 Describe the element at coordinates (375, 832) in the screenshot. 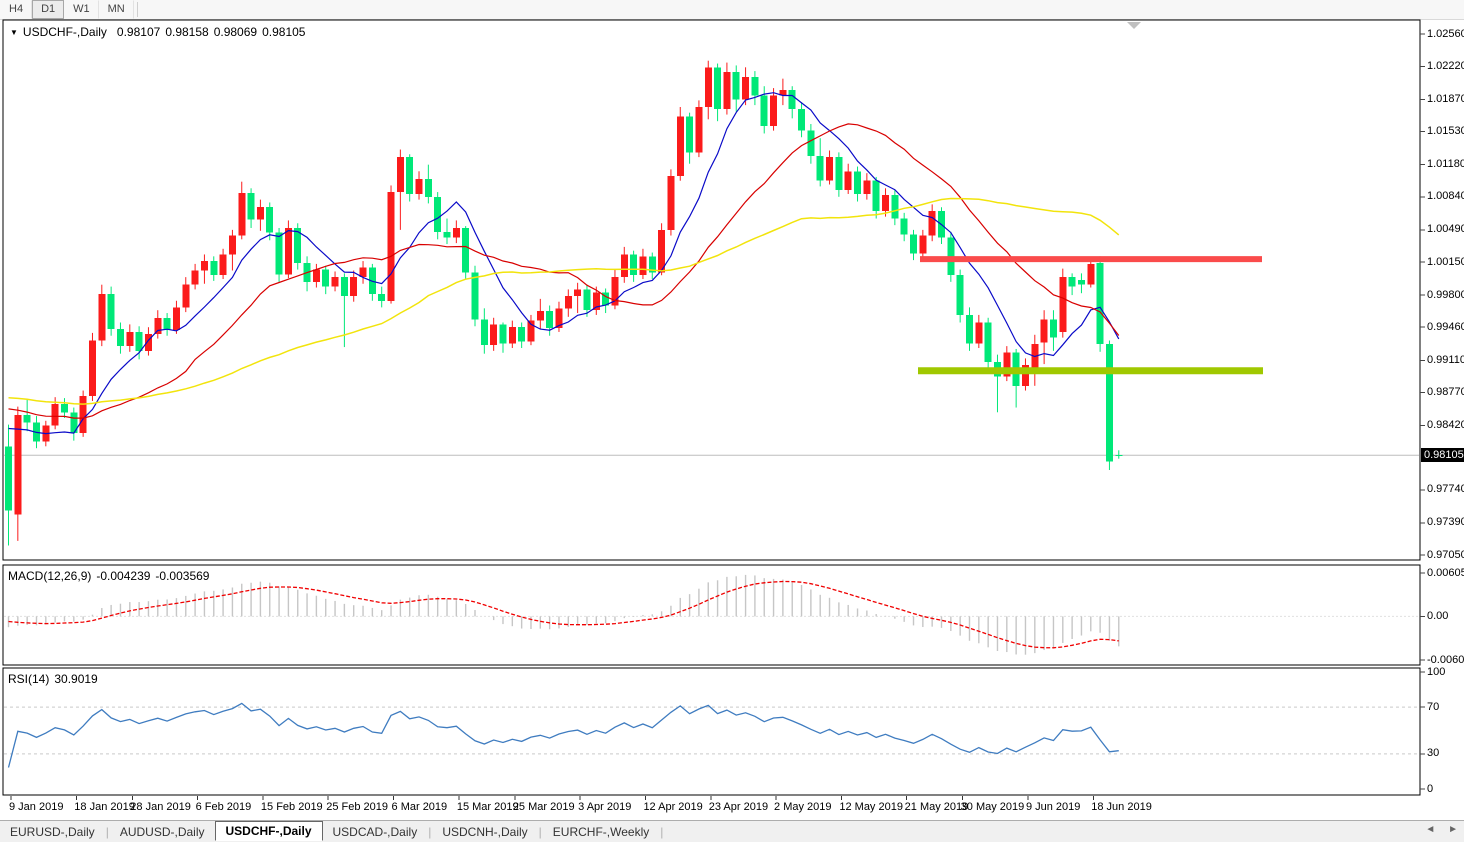

I see `tab-usdcad-daily: USDCAD-,Daily` at that location.